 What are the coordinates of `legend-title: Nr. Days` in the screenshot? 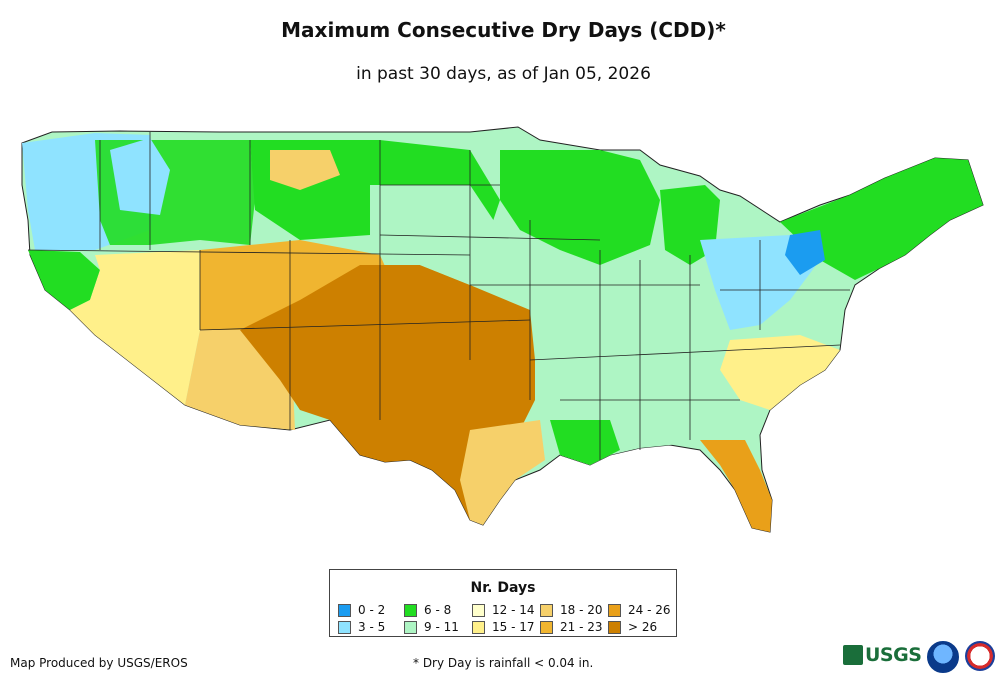 It's located at (503, 588).